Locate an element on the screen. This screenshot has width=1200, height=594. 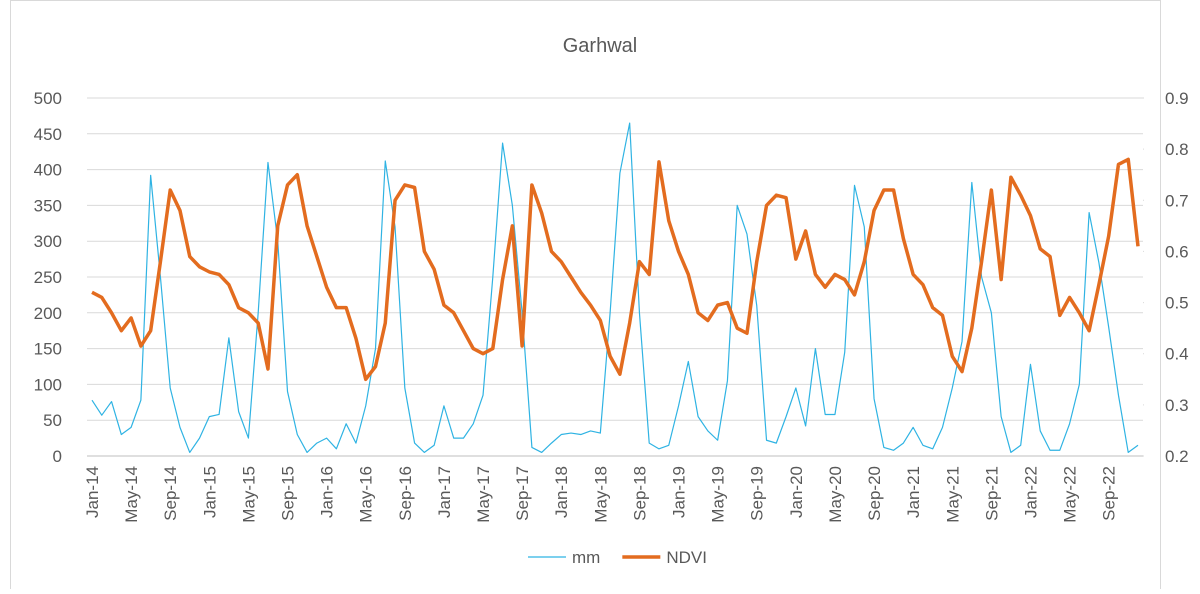
x-tick-label: Sep-16 is located at coordinates (405, 493).